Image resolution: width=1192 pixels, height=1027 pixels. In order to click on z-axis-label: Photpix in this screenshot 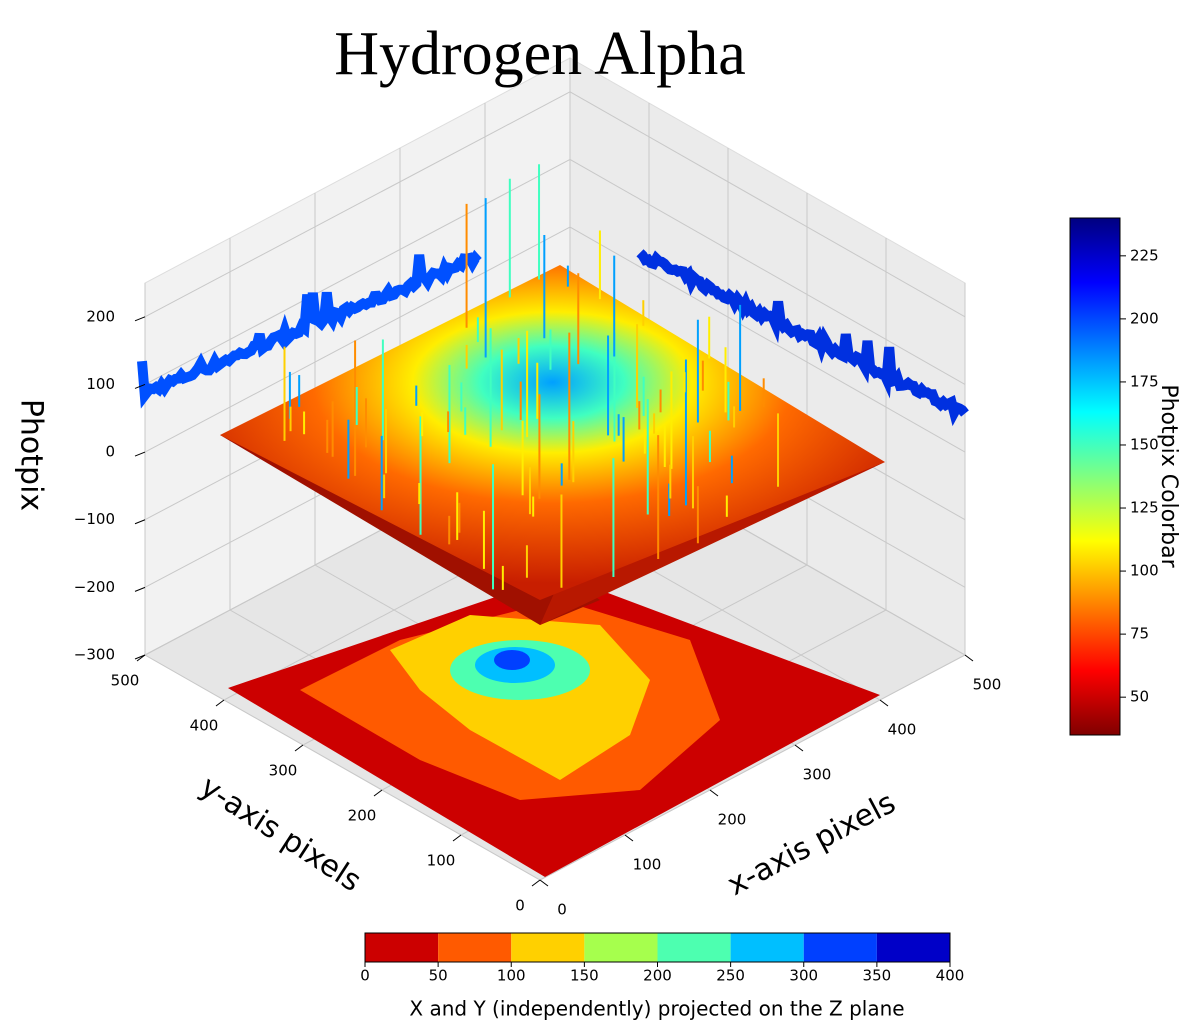, I will do `click(31, 455)`.